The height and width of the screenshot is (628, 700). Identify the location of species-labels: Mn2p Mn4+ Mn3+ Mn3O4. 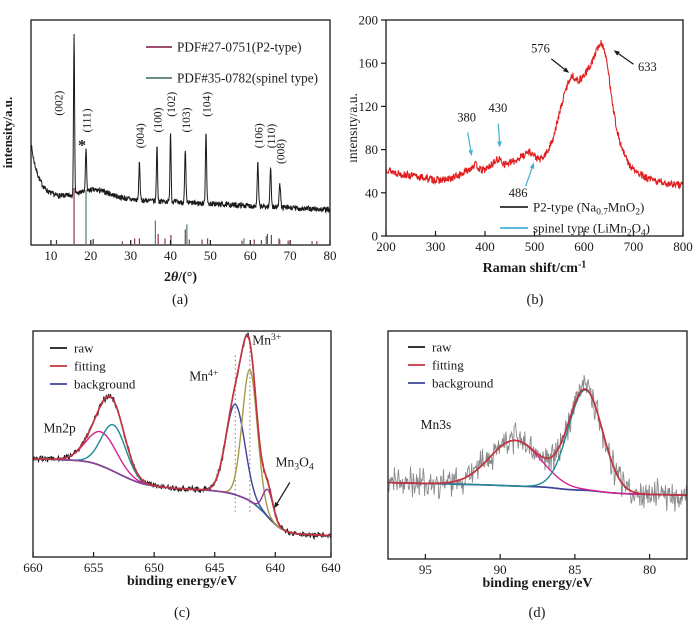
(179, 420).